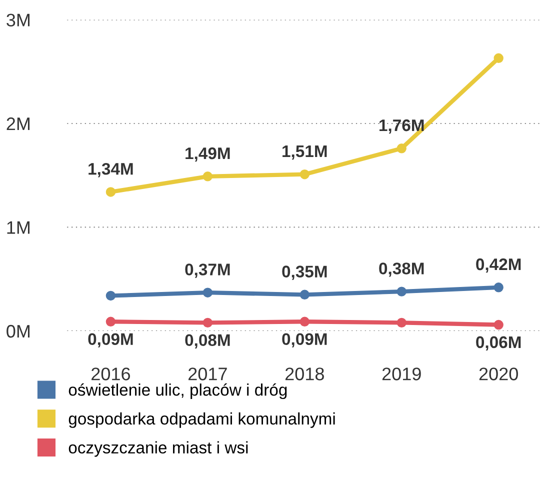 This screenshot has width=559, height=494. I want to click on data-label: 1,34M, so click(110, 170).